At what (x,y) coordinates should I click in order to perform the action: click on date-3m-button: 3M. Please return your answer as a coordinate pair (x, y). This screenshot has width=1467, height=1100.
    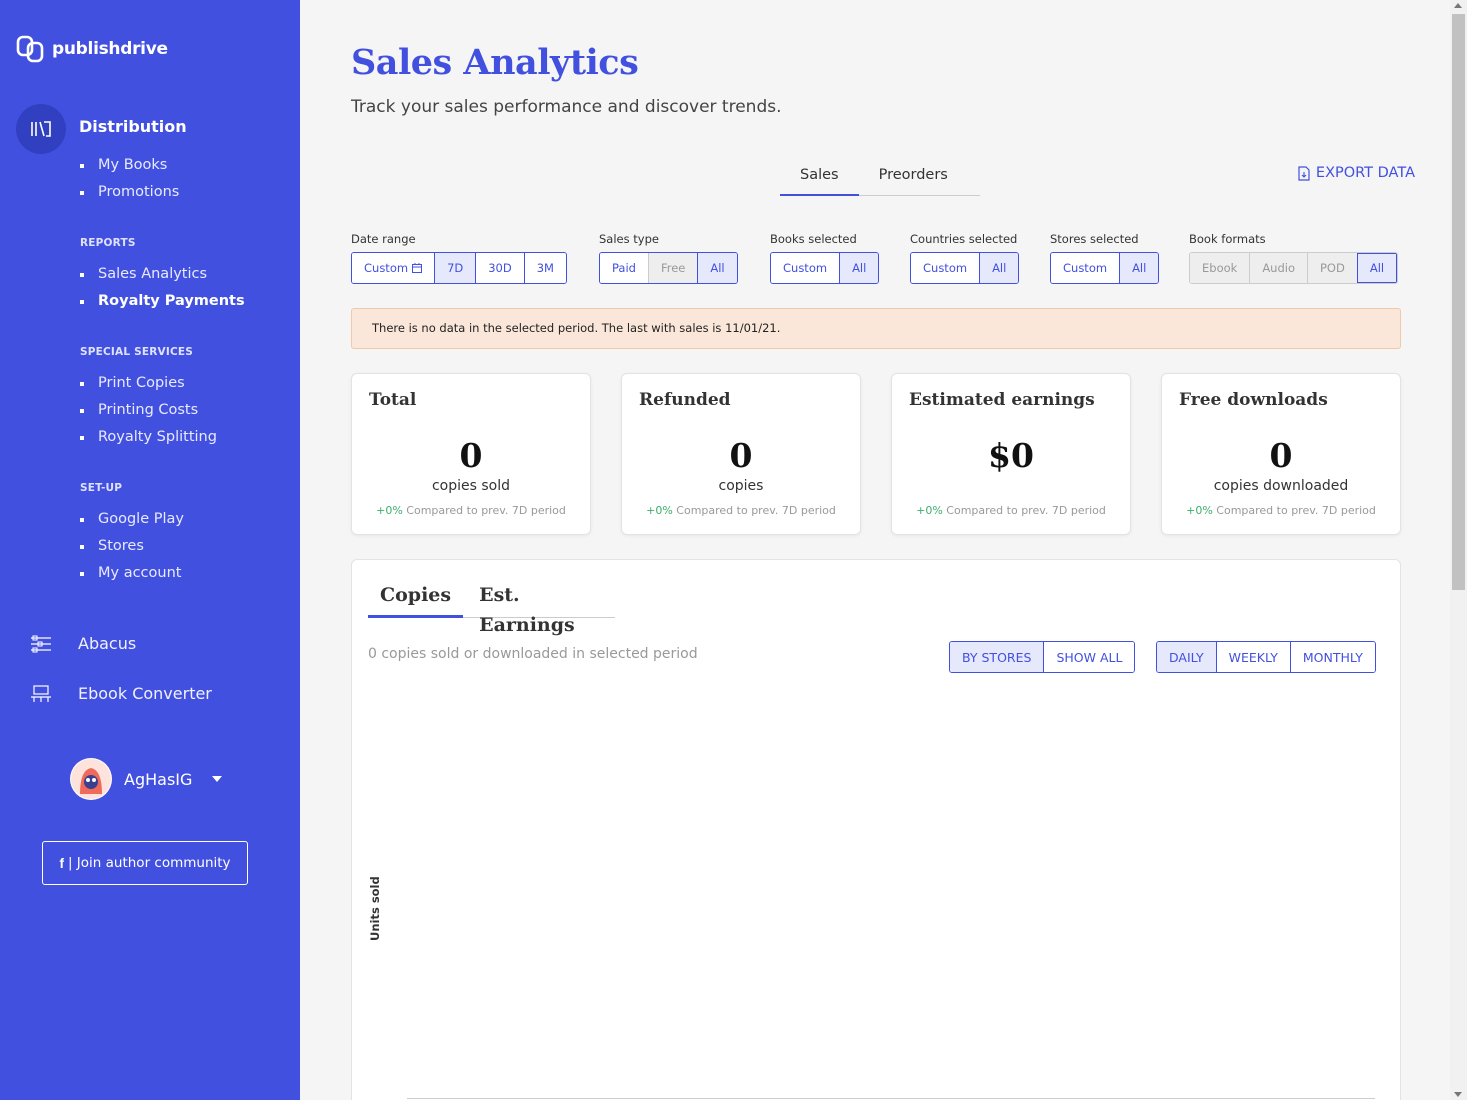
    Looking at the image, I should click on (544, 268).